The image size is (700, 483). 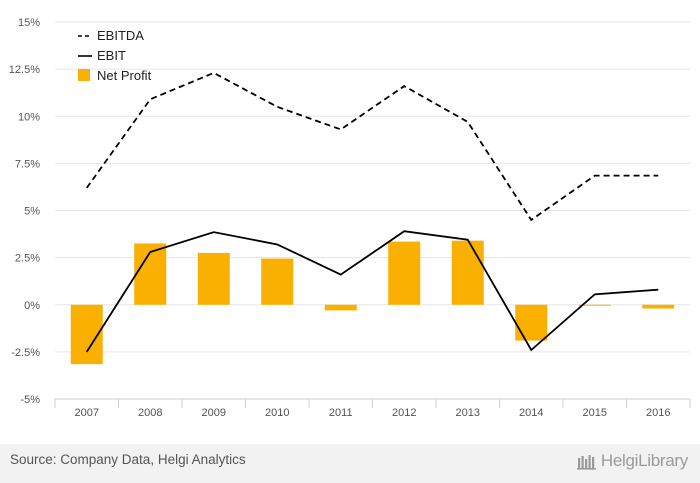 What do you see at coordinates (111, 55) in the screenshot?
I see `legend-ebit-label: EBIT` at bounding box center [111, 55].